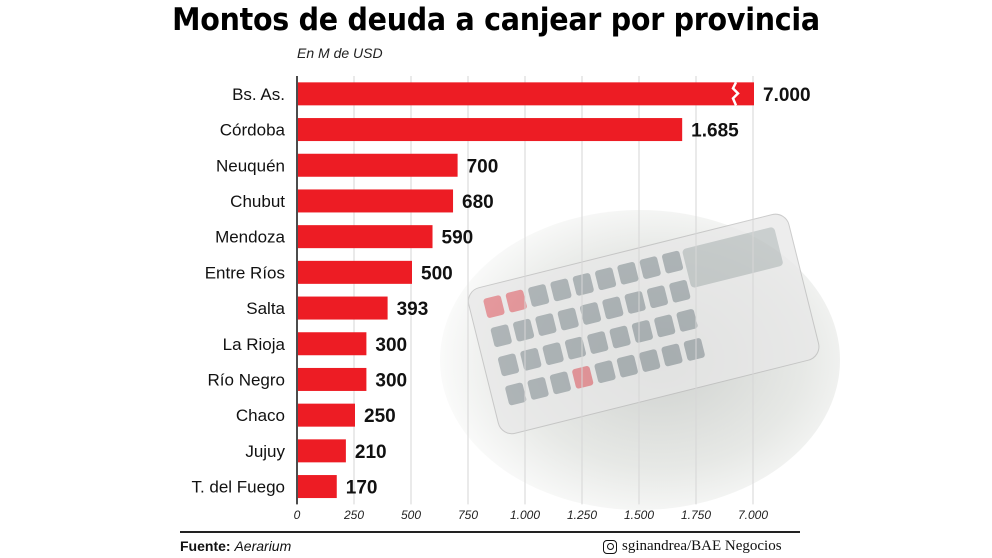 Image resolution: width=992 pixels, height=558 pixels. Describe the element at coordinates (258, 94) in the screenshot. I see `category-label: Bs. As.` at that location.